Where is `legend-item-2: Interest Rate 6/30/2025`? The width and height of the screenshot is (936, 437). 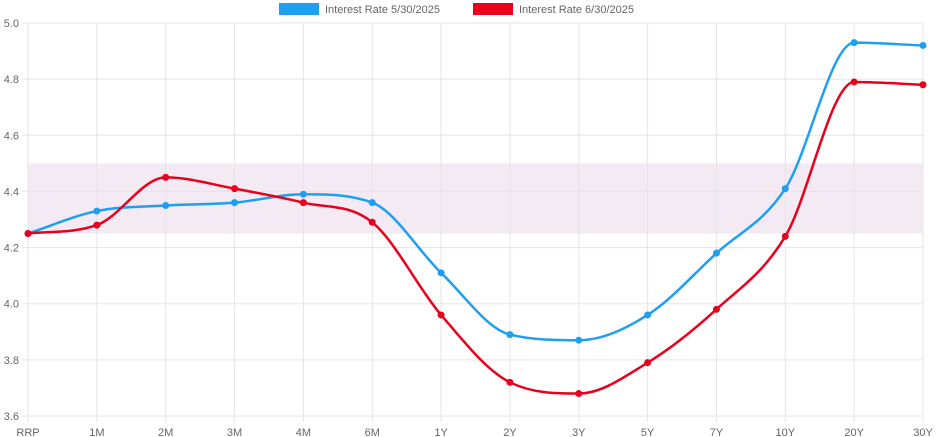
legend-item-2: Interest Rate 6/30/2025 is located at coordinates (553, 9).